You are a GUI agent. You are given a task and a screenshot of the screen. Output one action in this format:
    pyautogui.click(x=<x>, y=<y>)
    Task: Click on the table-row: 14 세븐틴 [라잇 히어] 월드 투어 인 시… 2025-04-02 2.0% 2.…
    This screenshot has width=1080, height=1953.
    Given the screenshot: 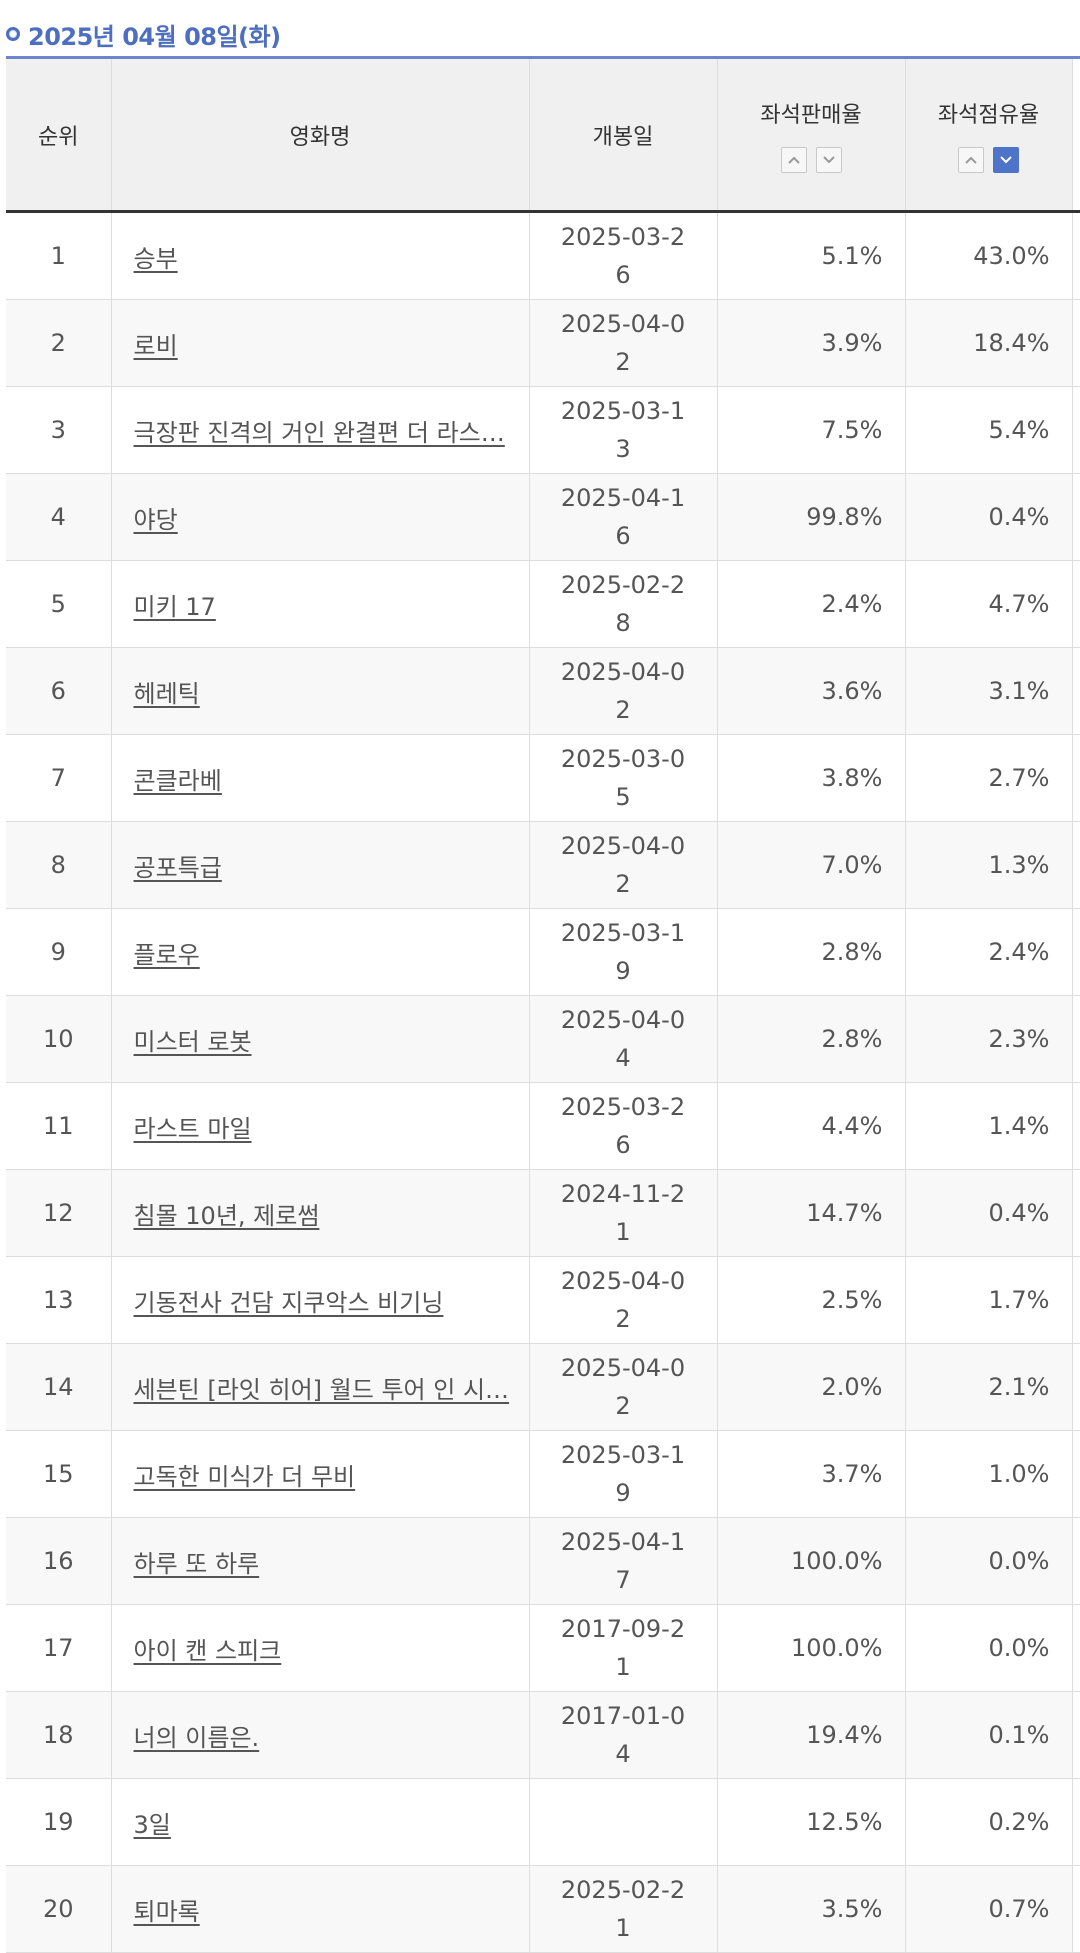 What is the action you would take?
    pyautogui.click(x=543, y=1387)
    